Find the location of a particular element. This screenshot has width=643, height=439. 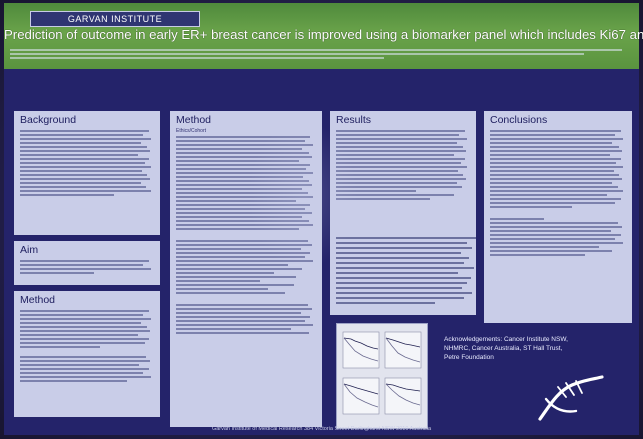

km-plot-graphic is located at coordinates (382, 373).